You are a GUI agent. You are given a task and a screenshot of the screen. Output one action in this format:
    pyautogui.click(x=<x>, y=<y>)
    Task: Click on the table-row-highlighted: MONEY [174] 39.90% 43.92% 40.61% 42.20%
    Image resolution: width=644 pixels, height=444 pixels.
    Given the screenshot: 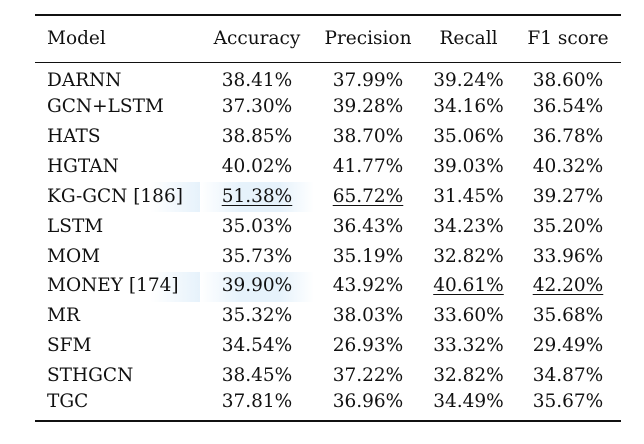 What is the action you would take?
    pyautogui.click(x=328, y=286)
    